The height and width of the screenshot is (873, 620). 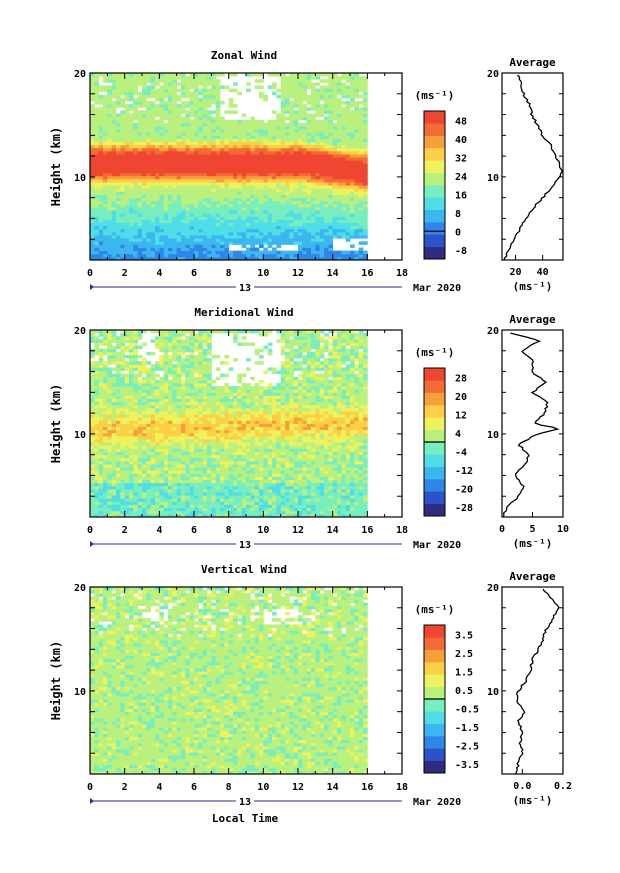 What do you see at coordinates (434, 228) in the screenshot?
I see `colorbar-swatch` at bounding box center [434, 228].